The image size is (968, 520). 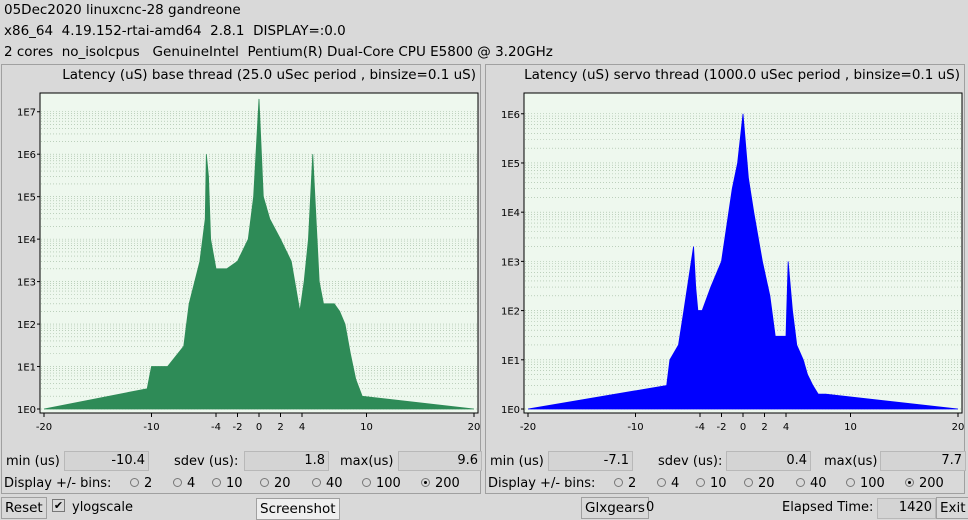 What do you see at coordinates (58, 505) in the screenshot?
I see `ylogscale-checkbox: ✔` at bounding box center [58, 505].